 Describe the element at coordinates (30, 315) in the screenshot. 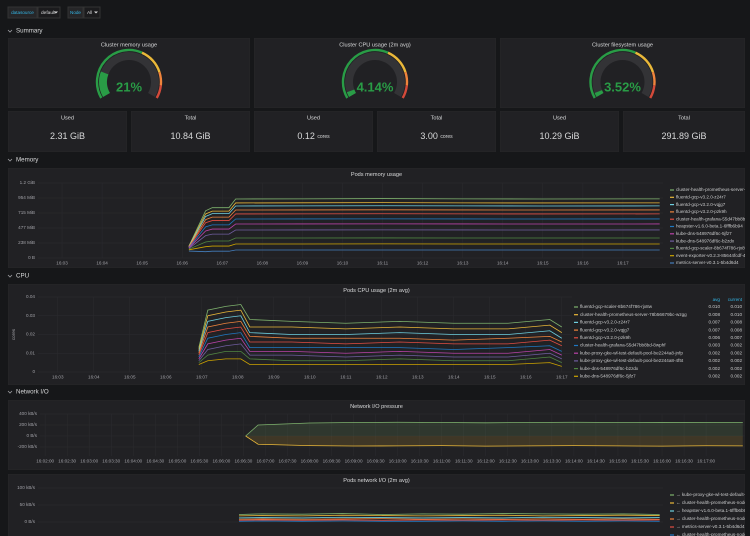

I see `y-tick-label: 0.03` at that location.